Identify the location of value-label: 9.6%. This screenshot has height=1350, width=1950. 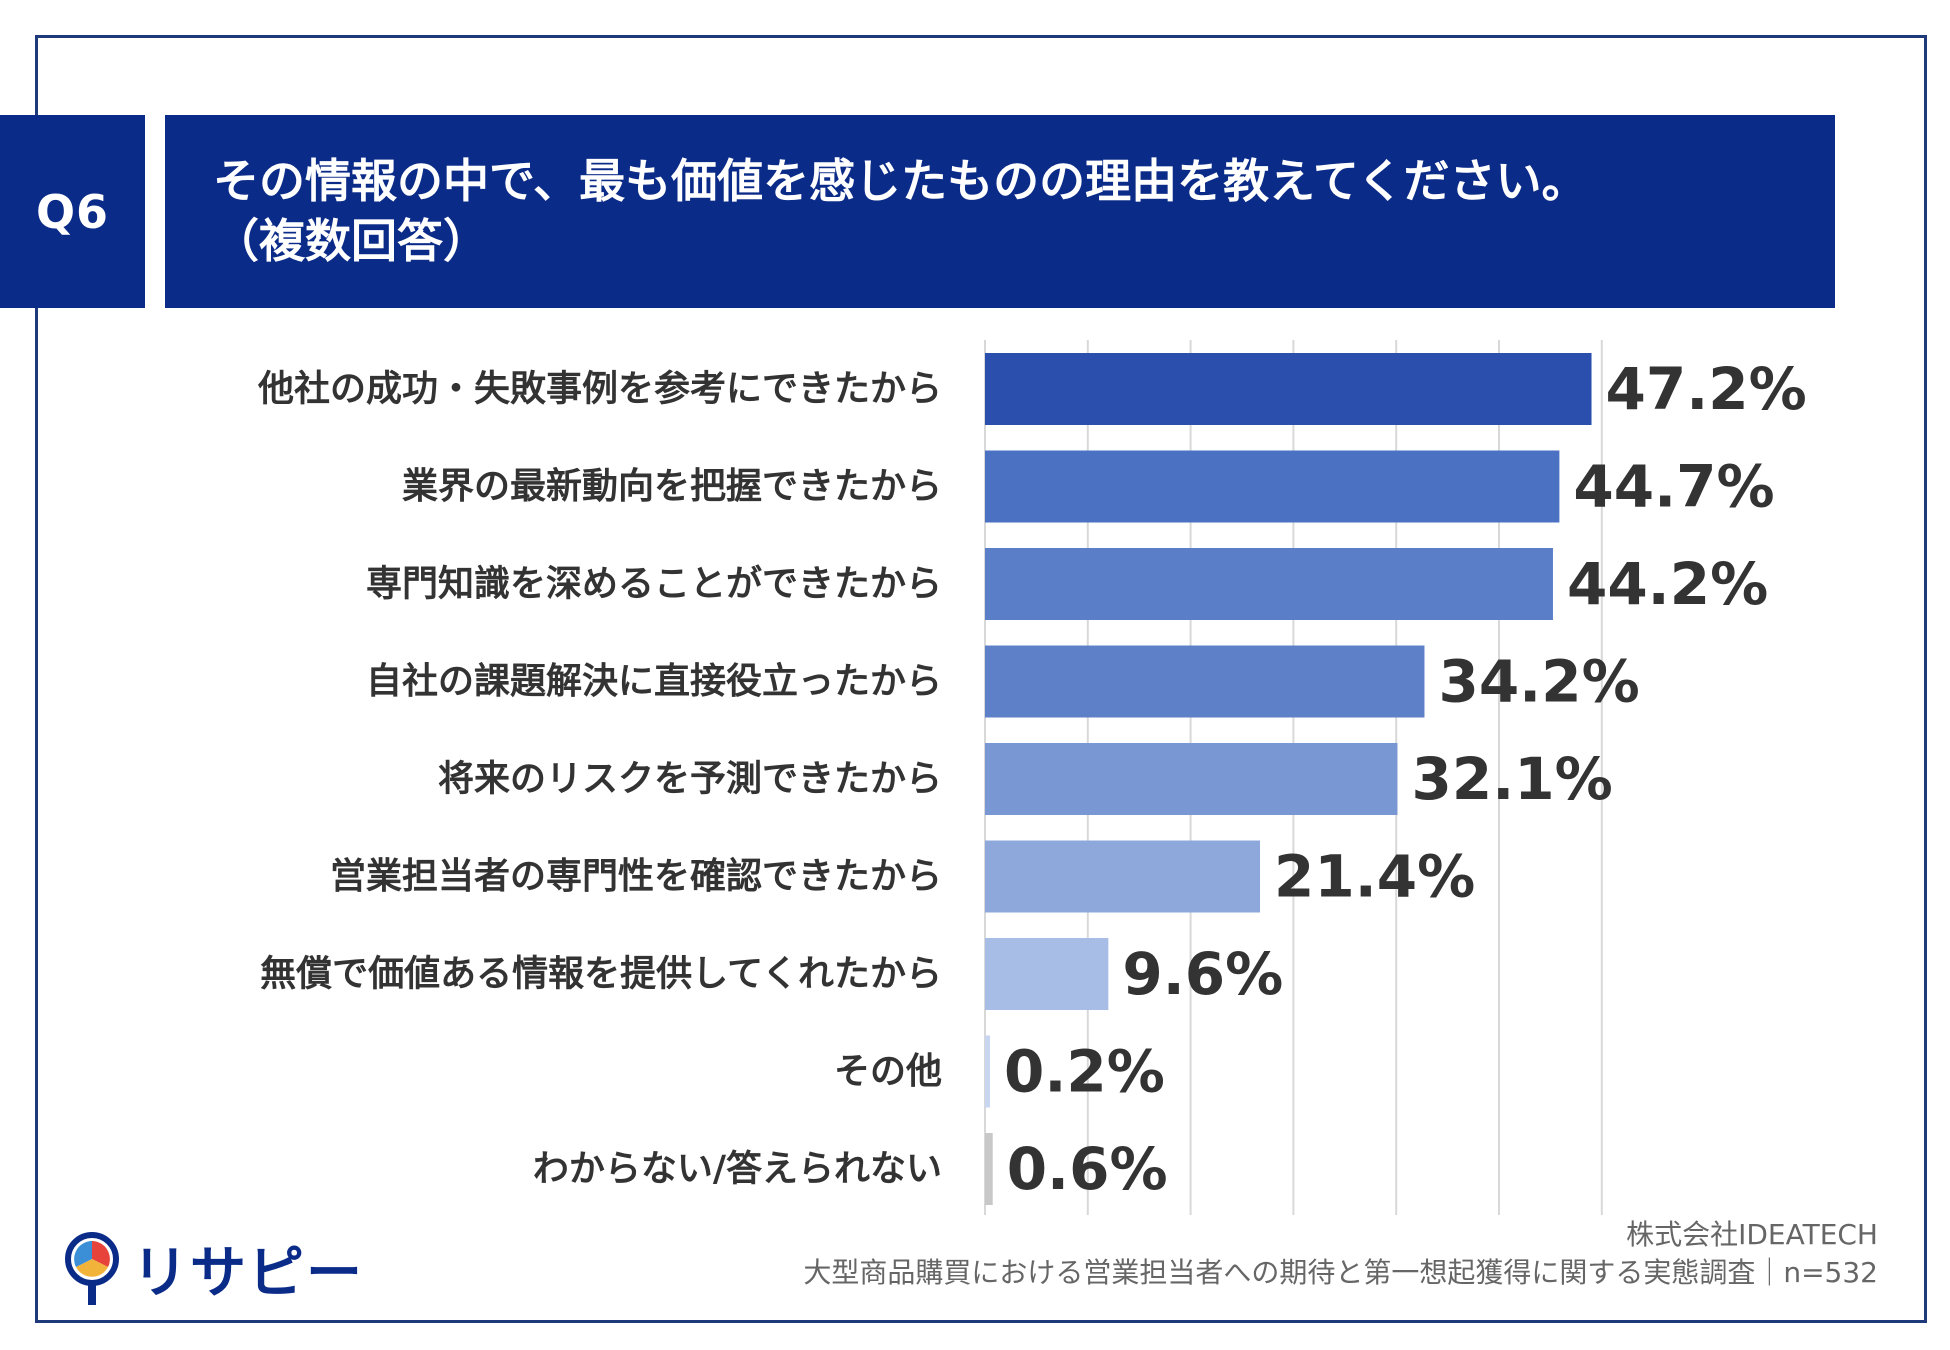
(1202, 974).